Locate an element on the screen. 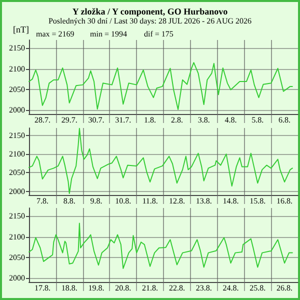 The height and width of the screenshot is (300, 300). x-tick-label: 26.8. is located at coordinates (284, 288).